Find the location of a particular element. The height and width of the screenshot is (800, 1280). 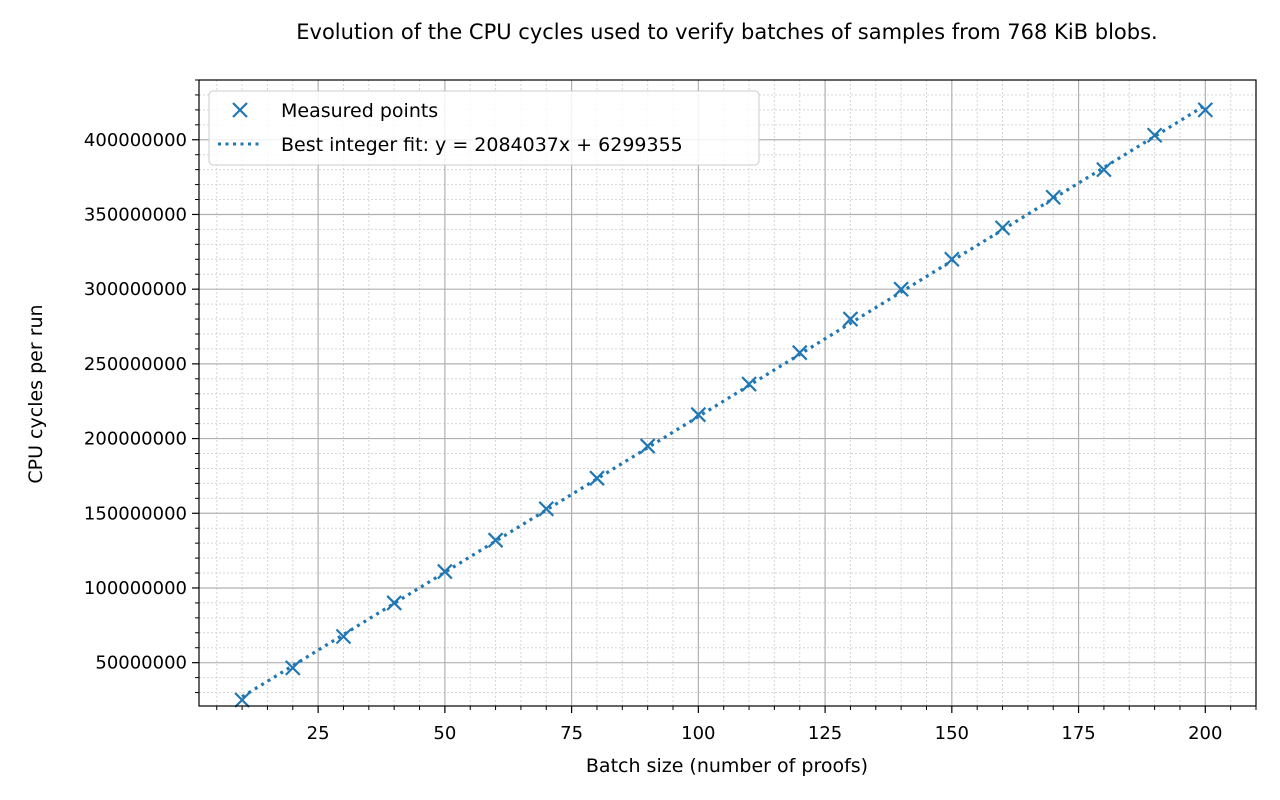

legend-x-marker-icon is located at coordinates (240, 110).